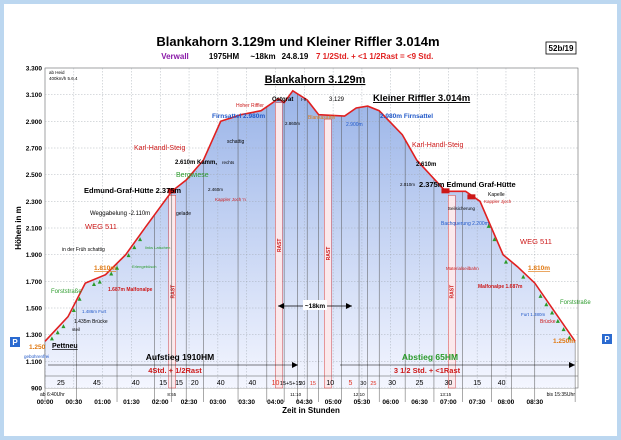 This screenshot has height=440, width=621. I want to click on malfonalpe-right: Malfonalpe 1.687m, so click(500, 287).